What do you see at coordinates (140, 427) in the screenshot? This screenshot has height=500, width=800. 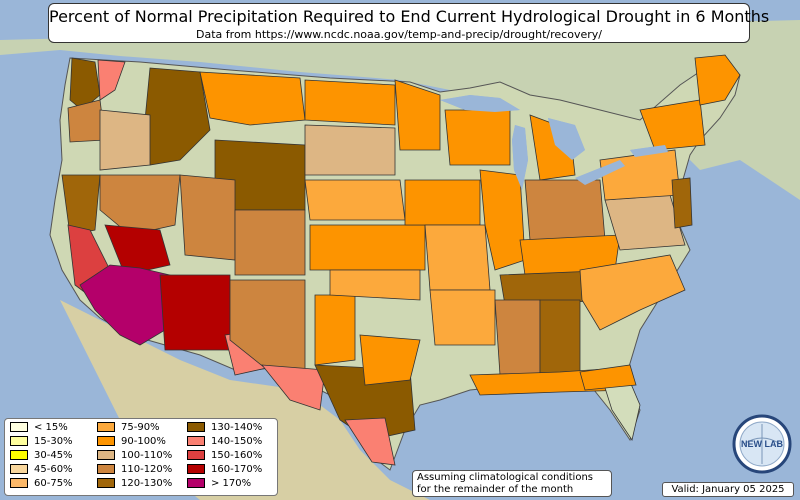 I see `legend-label: 75-90%` at bounding box center [140, 427].